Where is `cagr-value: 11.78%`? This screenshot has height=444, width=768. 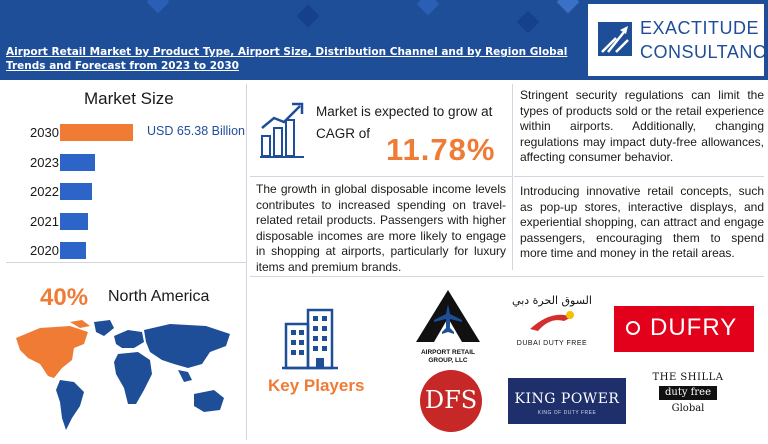 cagr-value: 11.78% is located at coordinates (441, 149).